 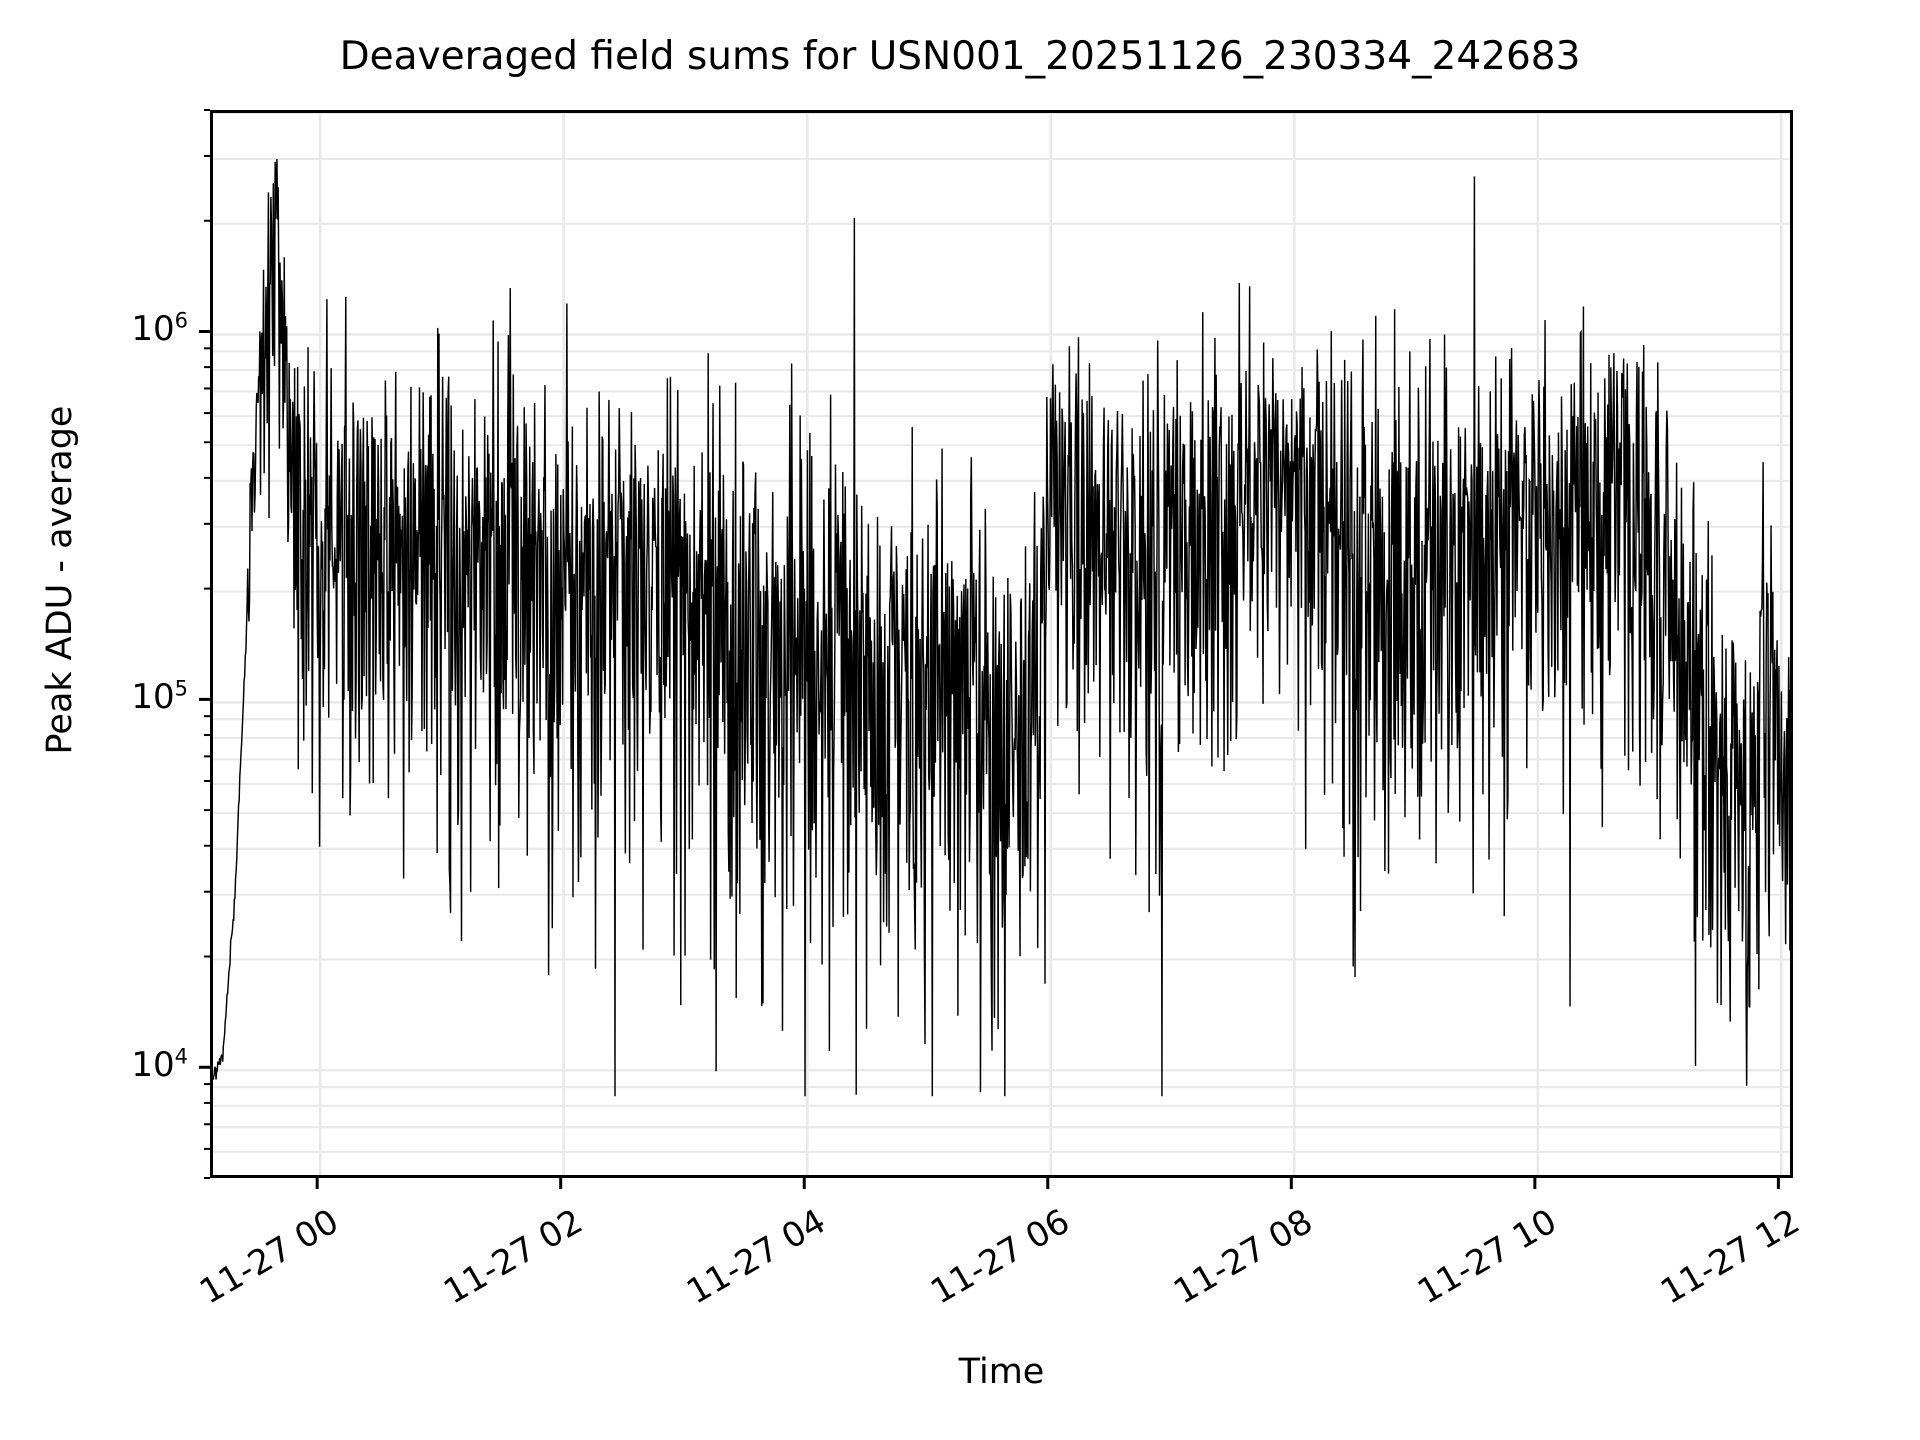 I want to click on y-axis-label: Peak ADU - average, so click(x=60, y=580).